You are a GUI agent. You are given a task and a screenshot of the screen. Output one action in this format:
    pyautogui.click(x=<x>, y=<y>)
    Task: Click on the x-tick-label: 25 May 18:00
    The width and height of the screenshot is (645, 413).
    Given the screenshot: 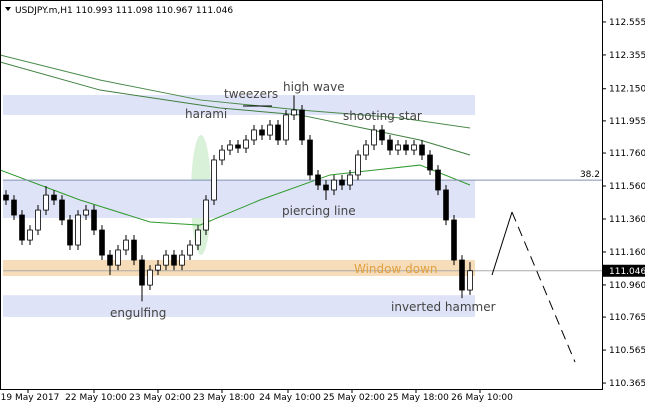 What is the action you would take?
    pyautogui.click(x=418, y=398)
    